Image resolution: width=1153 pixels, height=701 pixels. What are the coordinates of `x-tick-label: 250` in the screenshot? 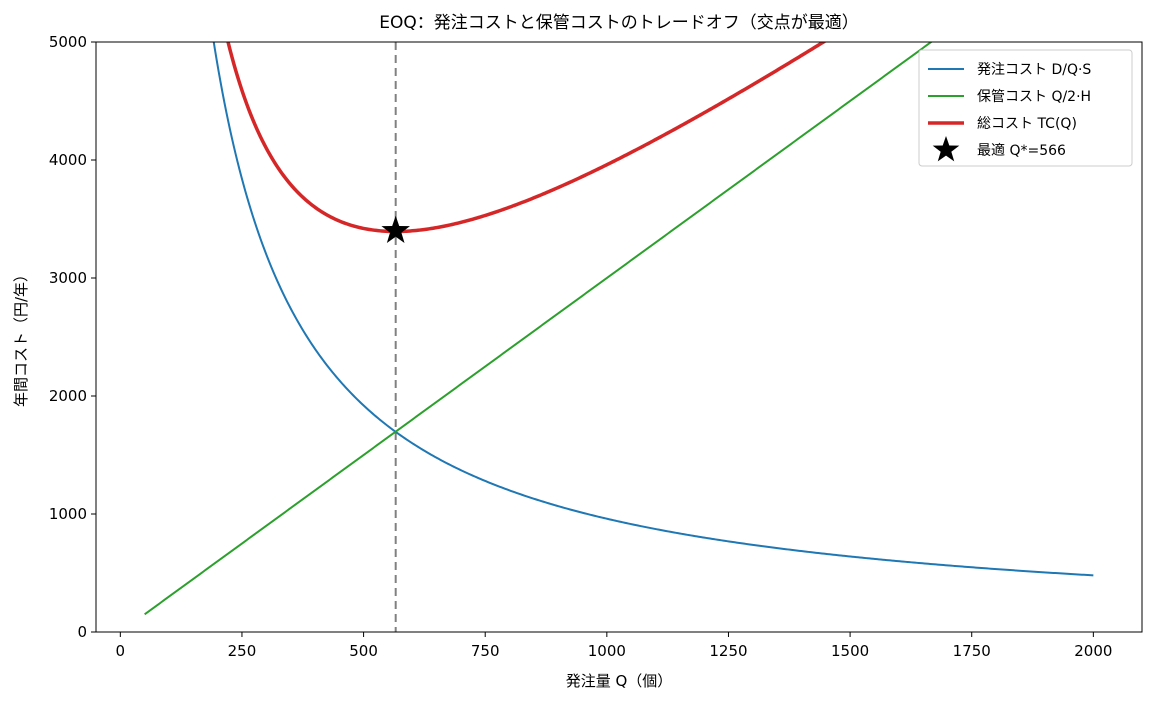 It's located at (242, 651).